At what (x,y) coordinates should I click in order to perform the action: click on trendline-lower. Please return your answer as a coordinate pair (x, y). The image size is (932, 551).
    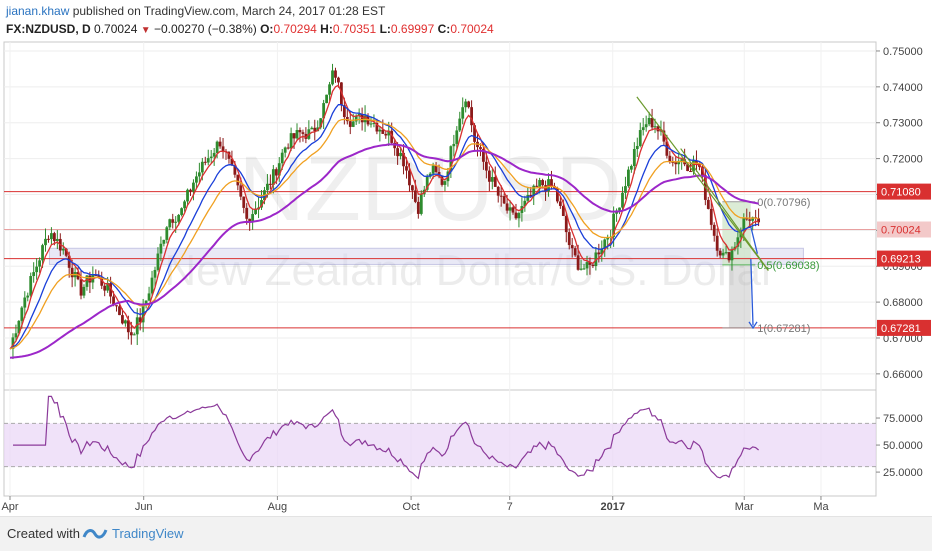
    Looking at the image, I should click on (724, 209).